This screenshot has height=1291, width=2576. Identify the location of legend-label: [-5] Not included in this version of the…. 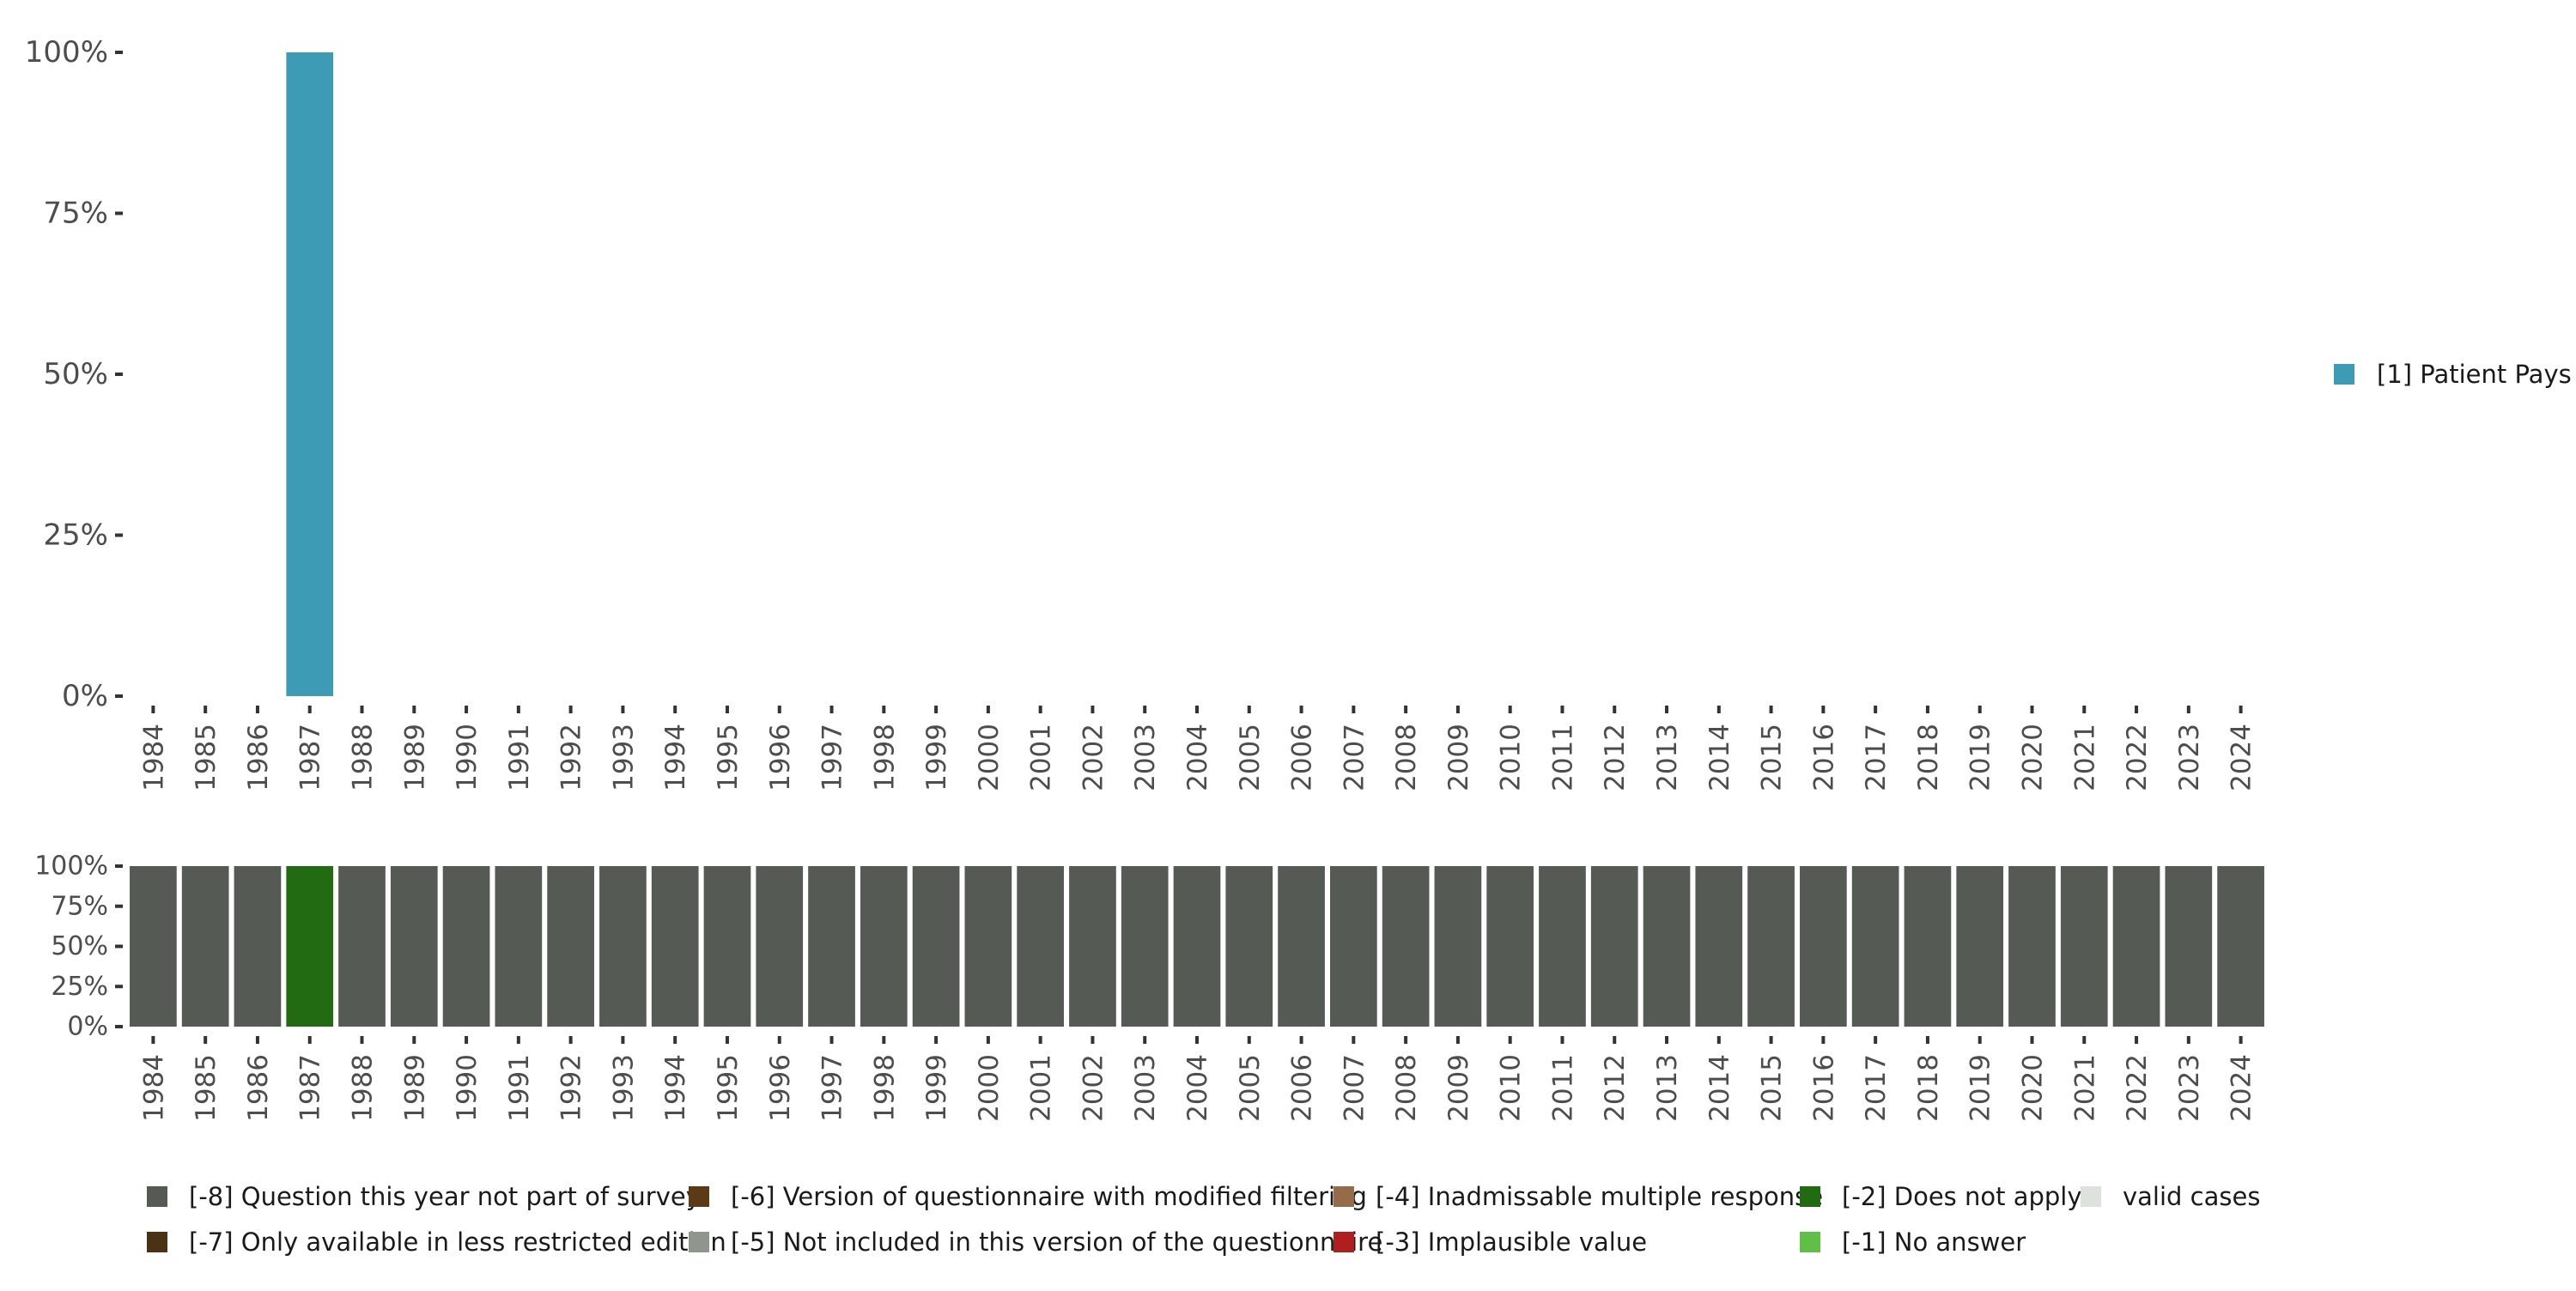
(1056, 1242).